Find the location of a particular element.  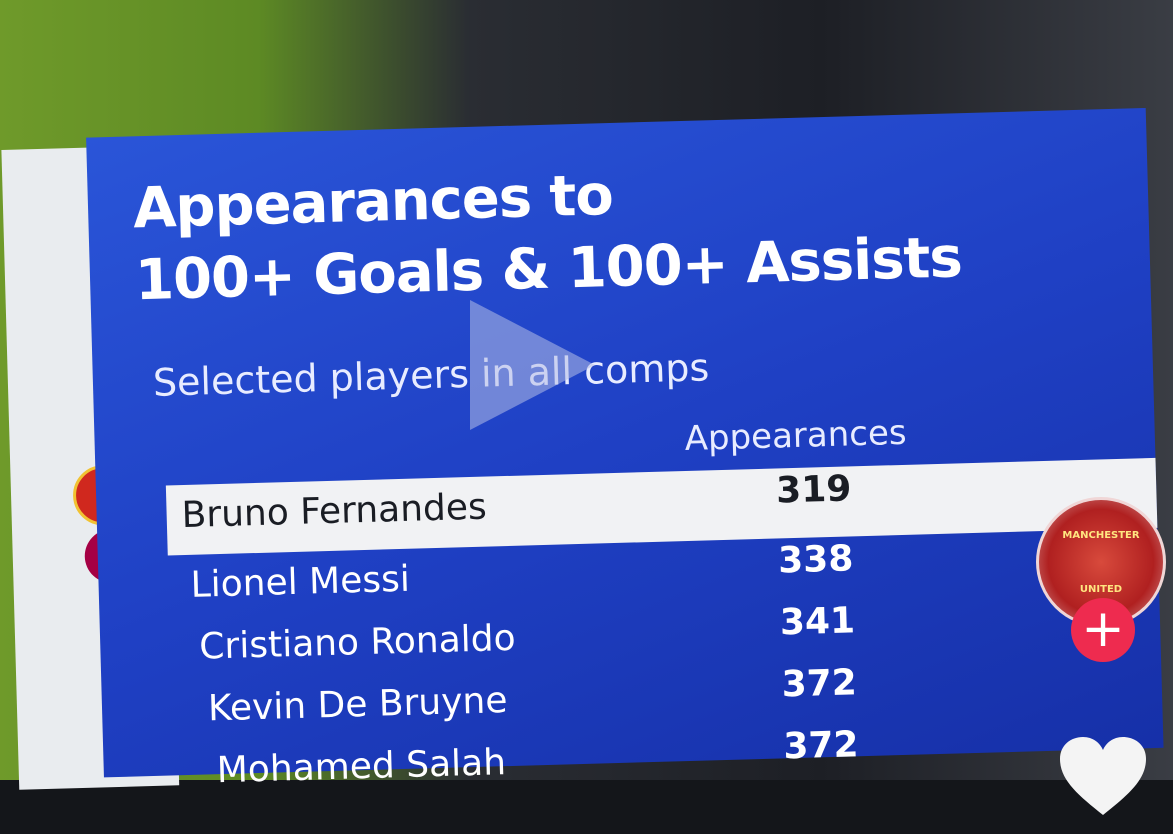

player-name: Kevin De Bruyne is located at coordinates (357, 705).